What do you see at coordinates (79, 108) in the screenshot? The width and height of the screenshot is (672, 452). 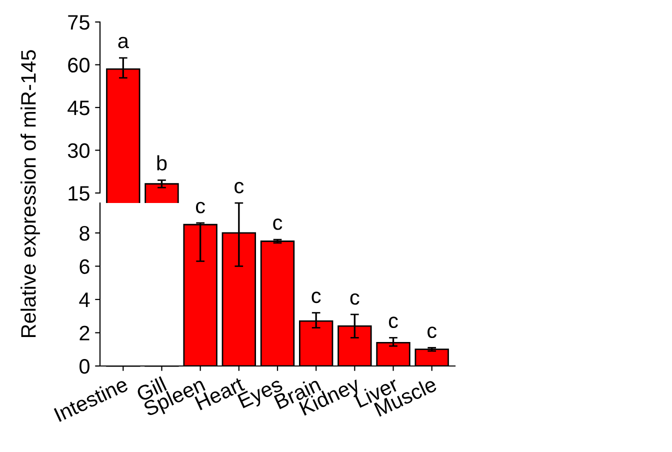 I see `y-tick-label: 45` at bounding box center [79, 108].